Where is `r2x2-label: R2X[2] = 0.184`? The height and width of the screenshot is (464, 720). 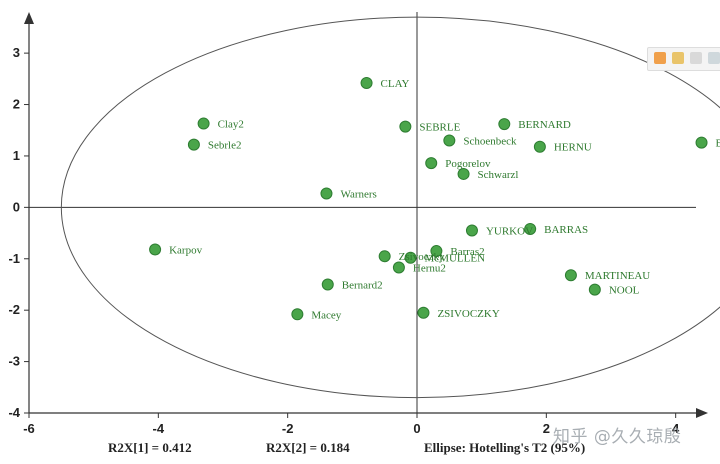 r2x2-label: R2X[2] = 0.184 is located at coordinates (308, 447).